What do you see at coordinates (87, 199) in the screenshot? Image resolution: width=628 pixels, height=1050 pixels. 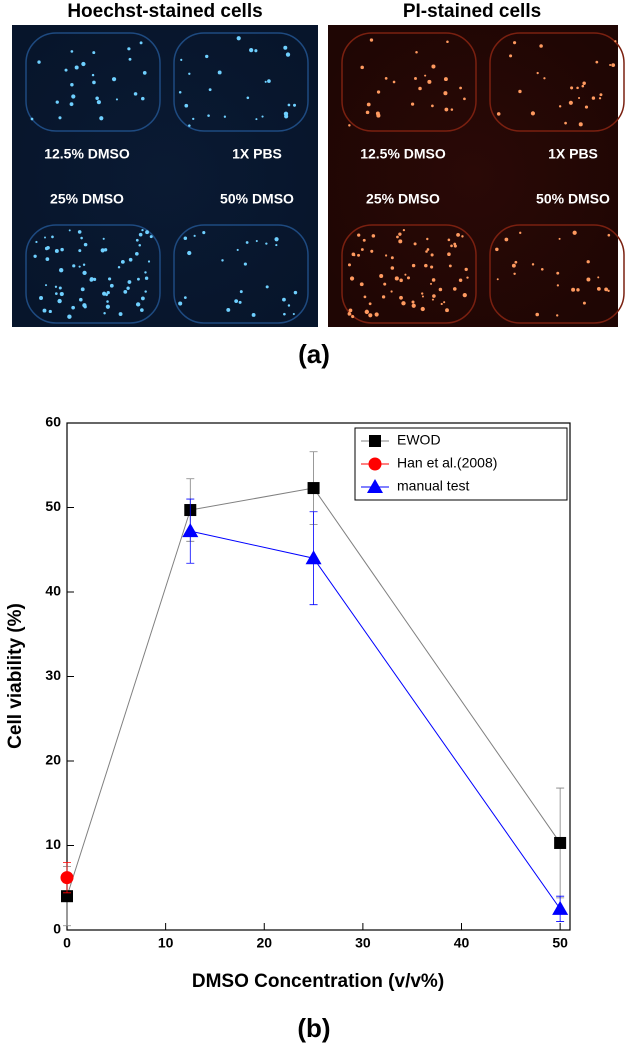 I see `well-label: 25% DMSO` at bounding box center [87, 199].